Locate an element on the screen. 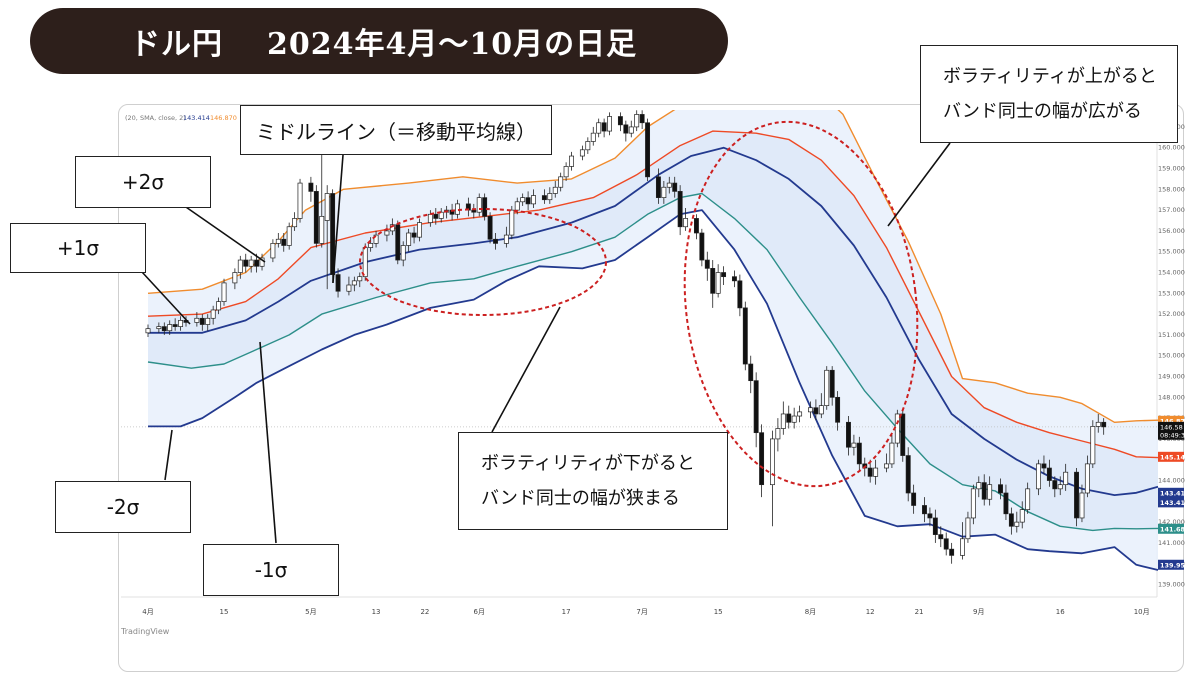 This screenshot has width=1200, height=681. callout-plus1: +1σ is located at coordinates (78, 248).